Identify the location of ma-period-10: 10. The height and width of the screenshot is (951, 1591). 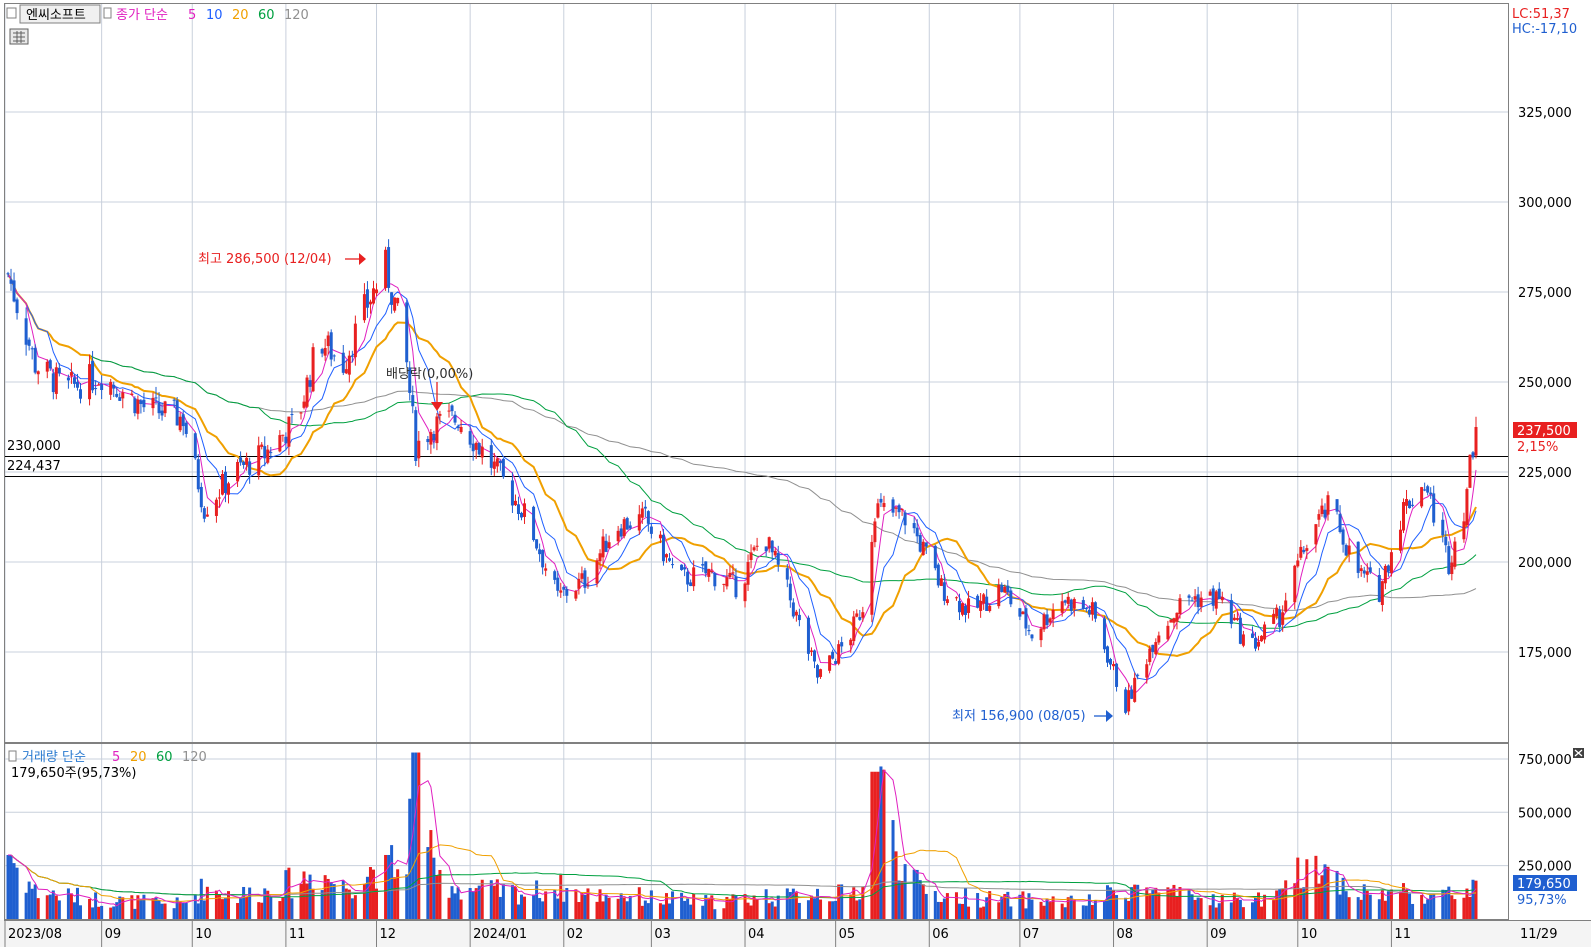
(214, 15).